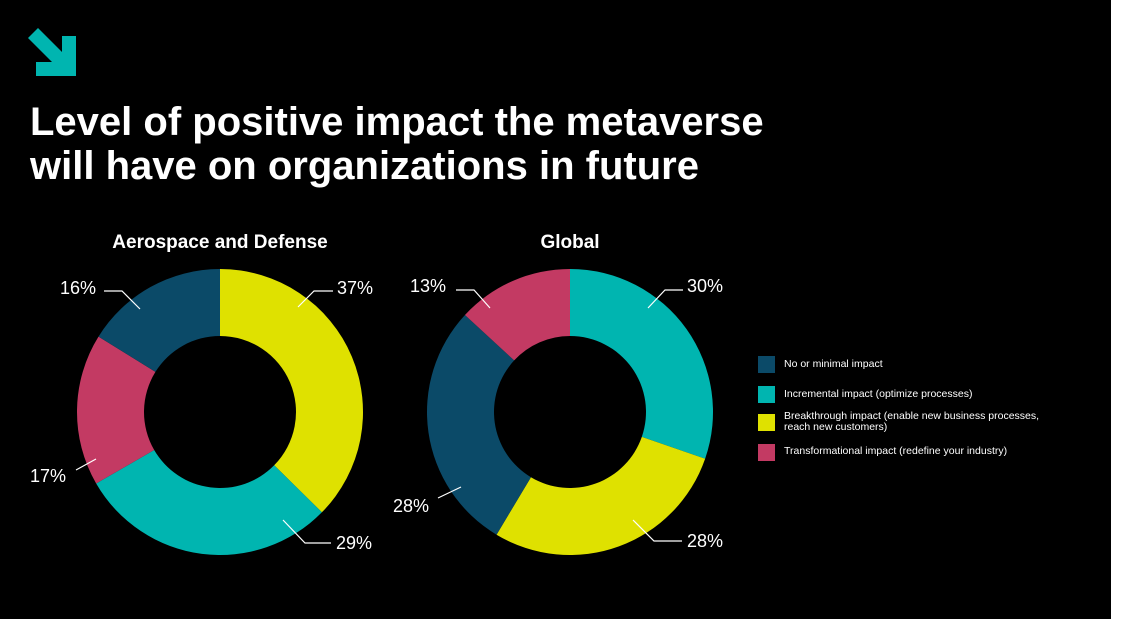 Image resolution: width=1123 pixels, height=631 pixels. I want to click on legend-label-line: No or minimal impact, so click(833, 364).